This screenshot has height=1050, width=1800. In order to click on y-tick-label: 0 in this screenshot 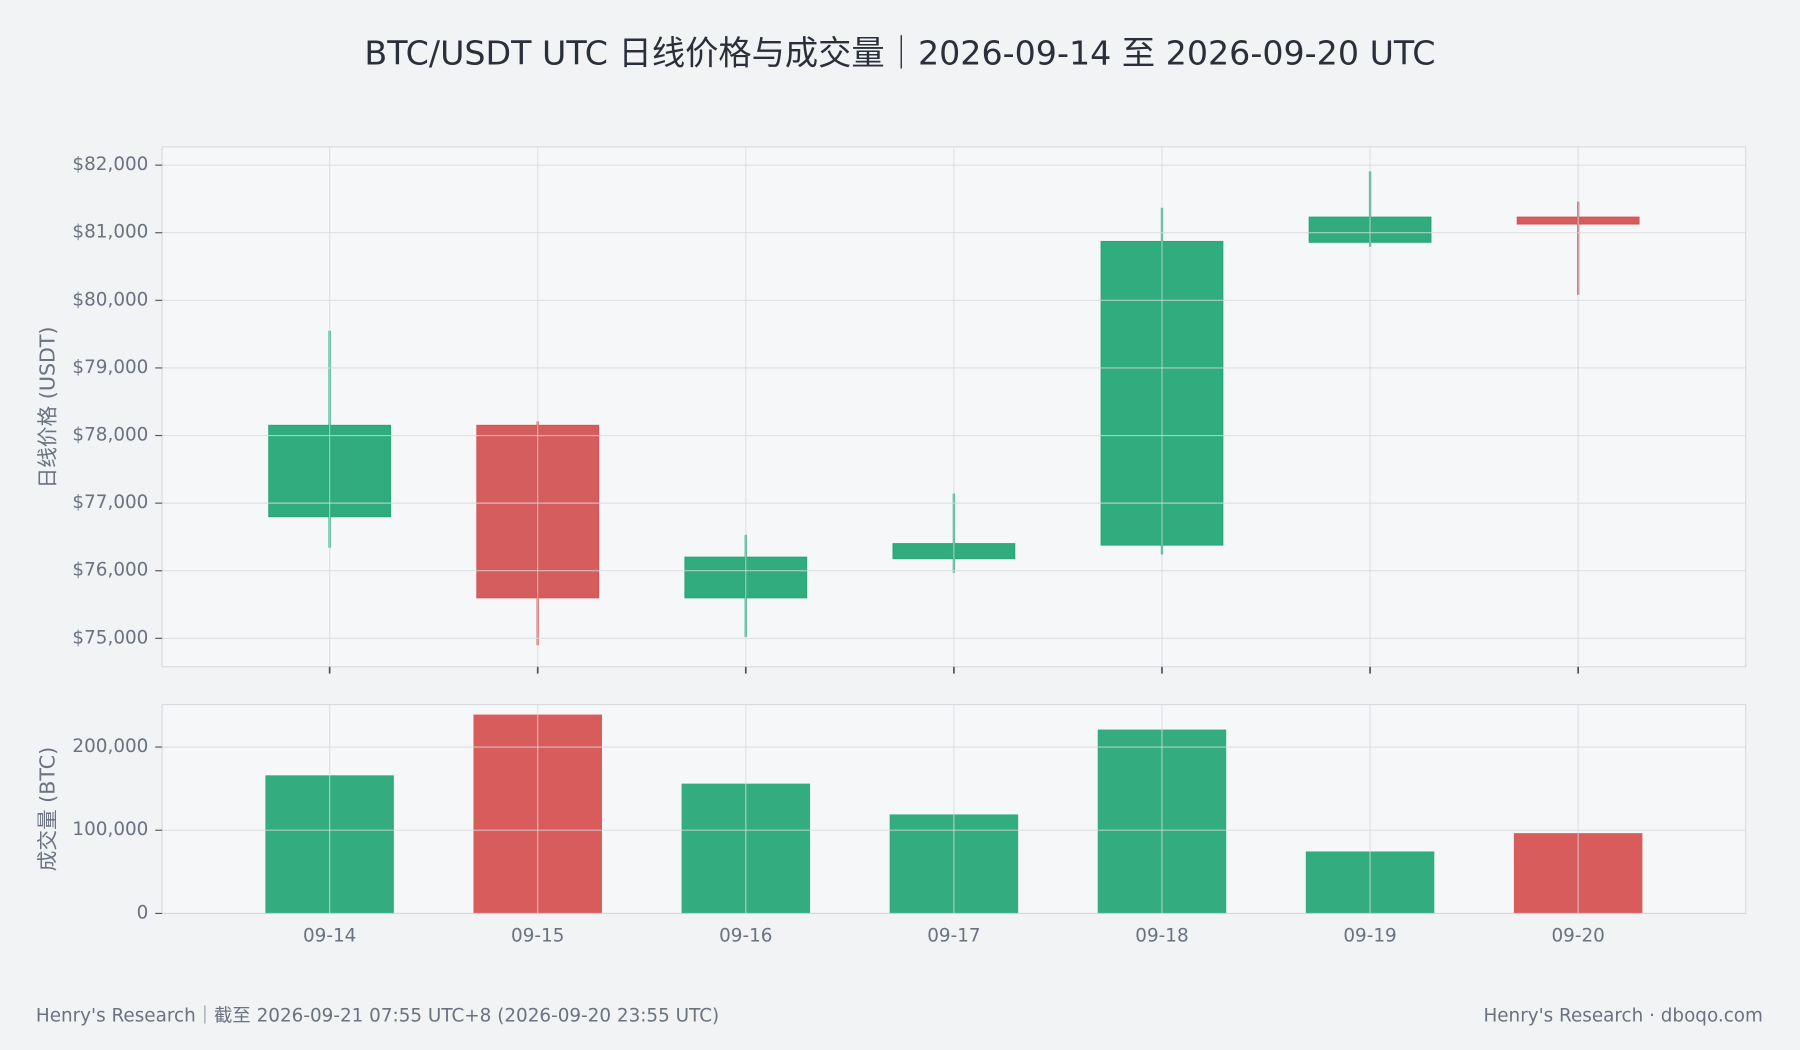, I will do `click(143, 912)`.